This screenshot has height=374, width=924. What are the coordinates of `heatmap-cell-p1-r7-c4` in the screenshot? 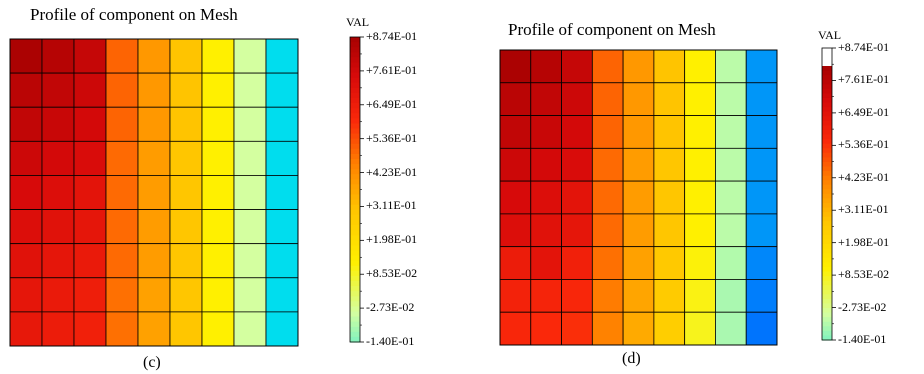 It's located at (638, 296).